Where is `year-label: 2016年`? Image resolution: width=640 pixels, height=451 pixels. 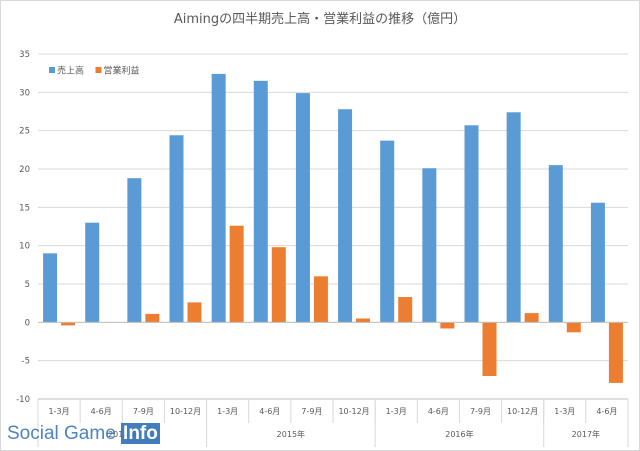 year-label: 2016年 is located at coordinates (459, 434).